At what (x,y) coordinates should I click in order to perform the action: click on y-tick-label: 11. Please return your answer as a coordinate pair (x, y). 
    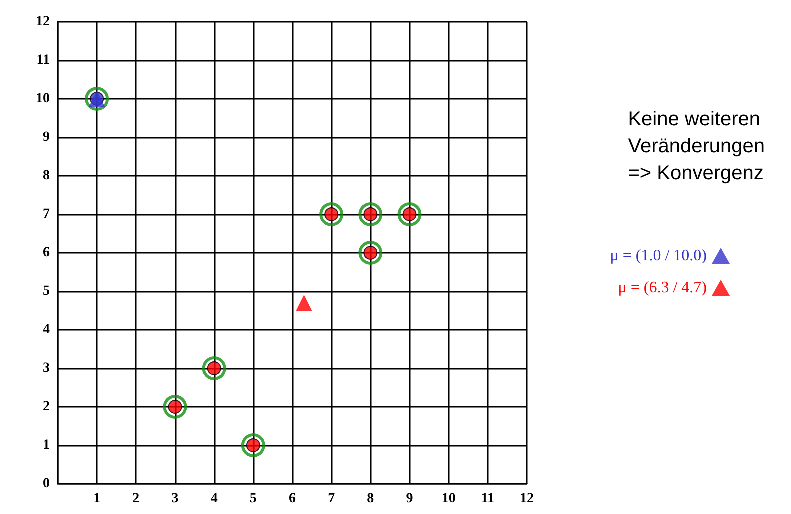
    Looking at the image, I should click on (43, 60).